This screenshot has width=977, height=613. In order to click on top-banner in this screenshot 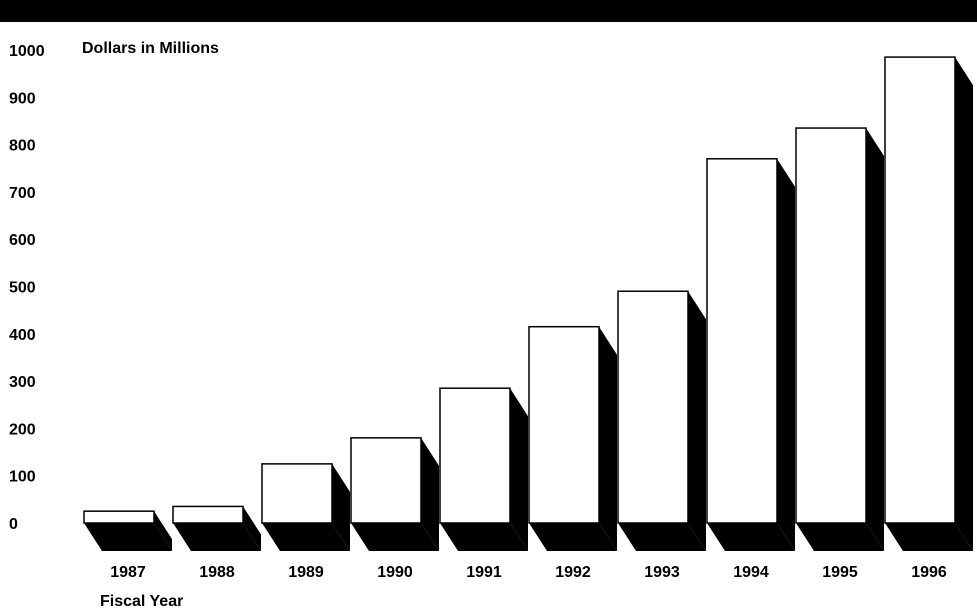, I will do `click(488, 11)`.